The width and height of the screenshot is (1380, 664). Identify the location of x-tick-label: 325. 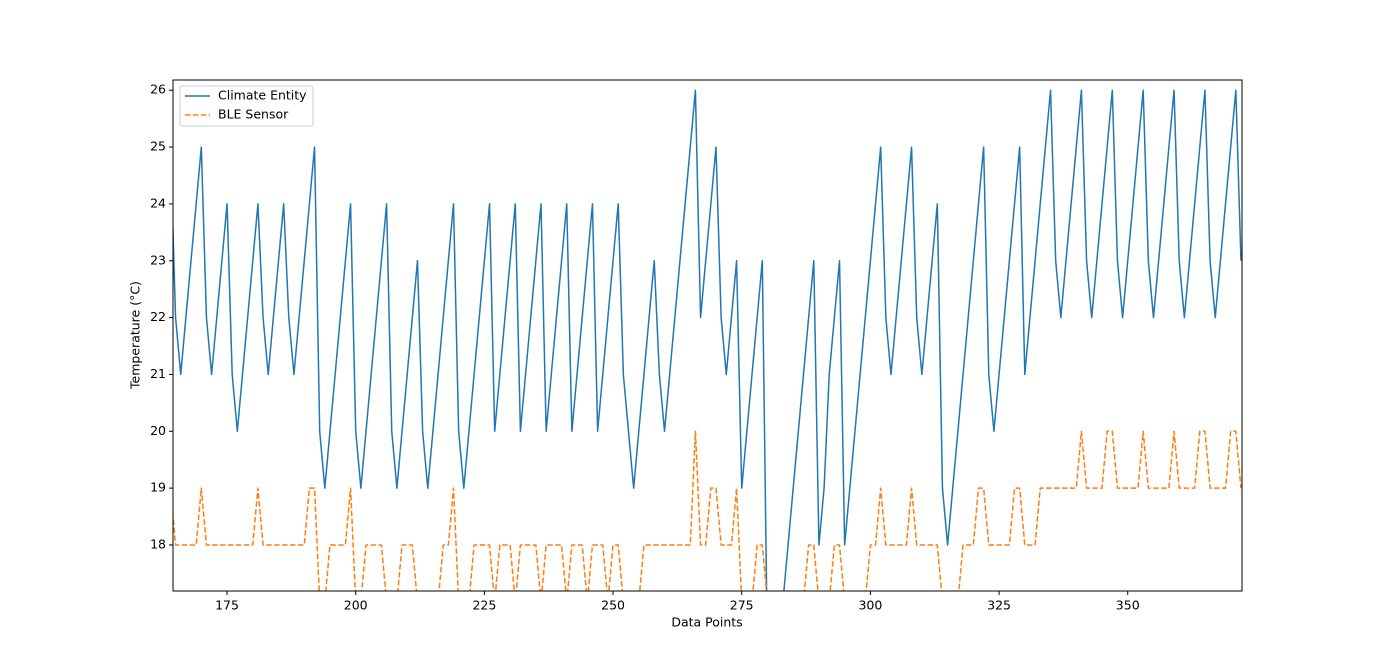
(999, 605).